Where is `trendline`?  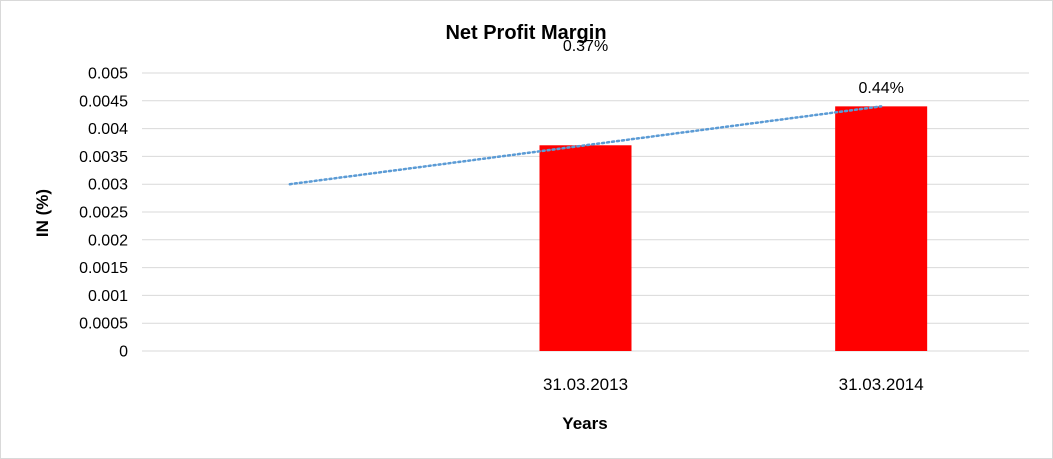 trendline is located at coordinates (585, 145).